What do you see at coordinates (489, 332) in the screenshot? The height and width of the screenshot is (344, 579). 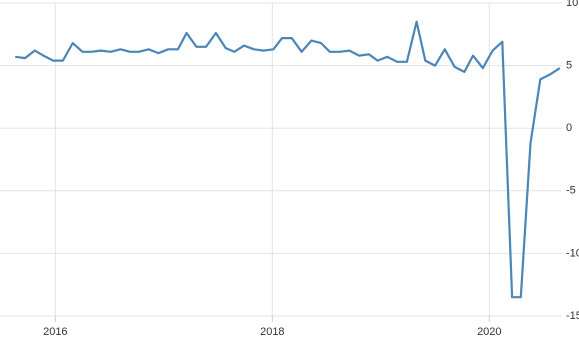 I see `x-tick-label: 2020` at bounding box center [489, 332].